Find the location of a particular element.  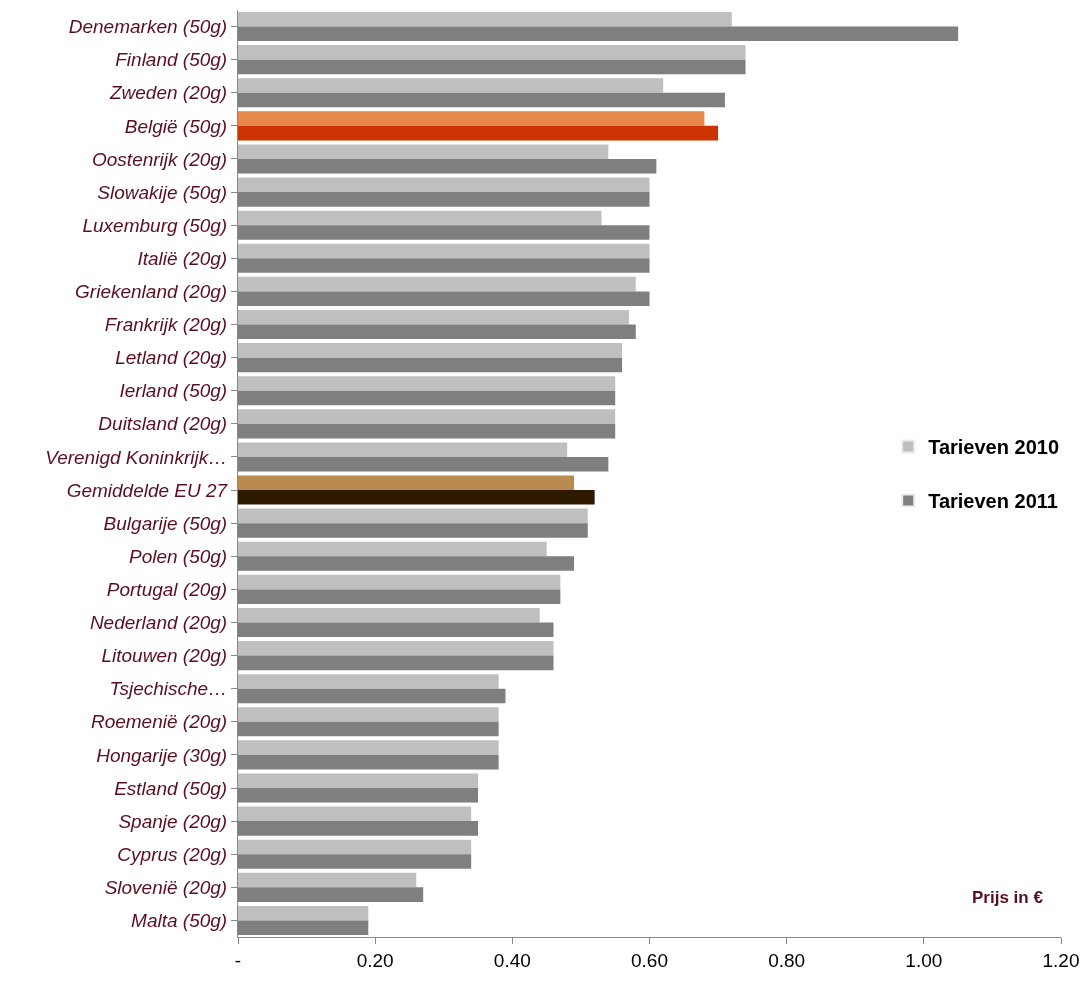

legend-label: Tarieven 2011 is located at coordinates (993, 501).